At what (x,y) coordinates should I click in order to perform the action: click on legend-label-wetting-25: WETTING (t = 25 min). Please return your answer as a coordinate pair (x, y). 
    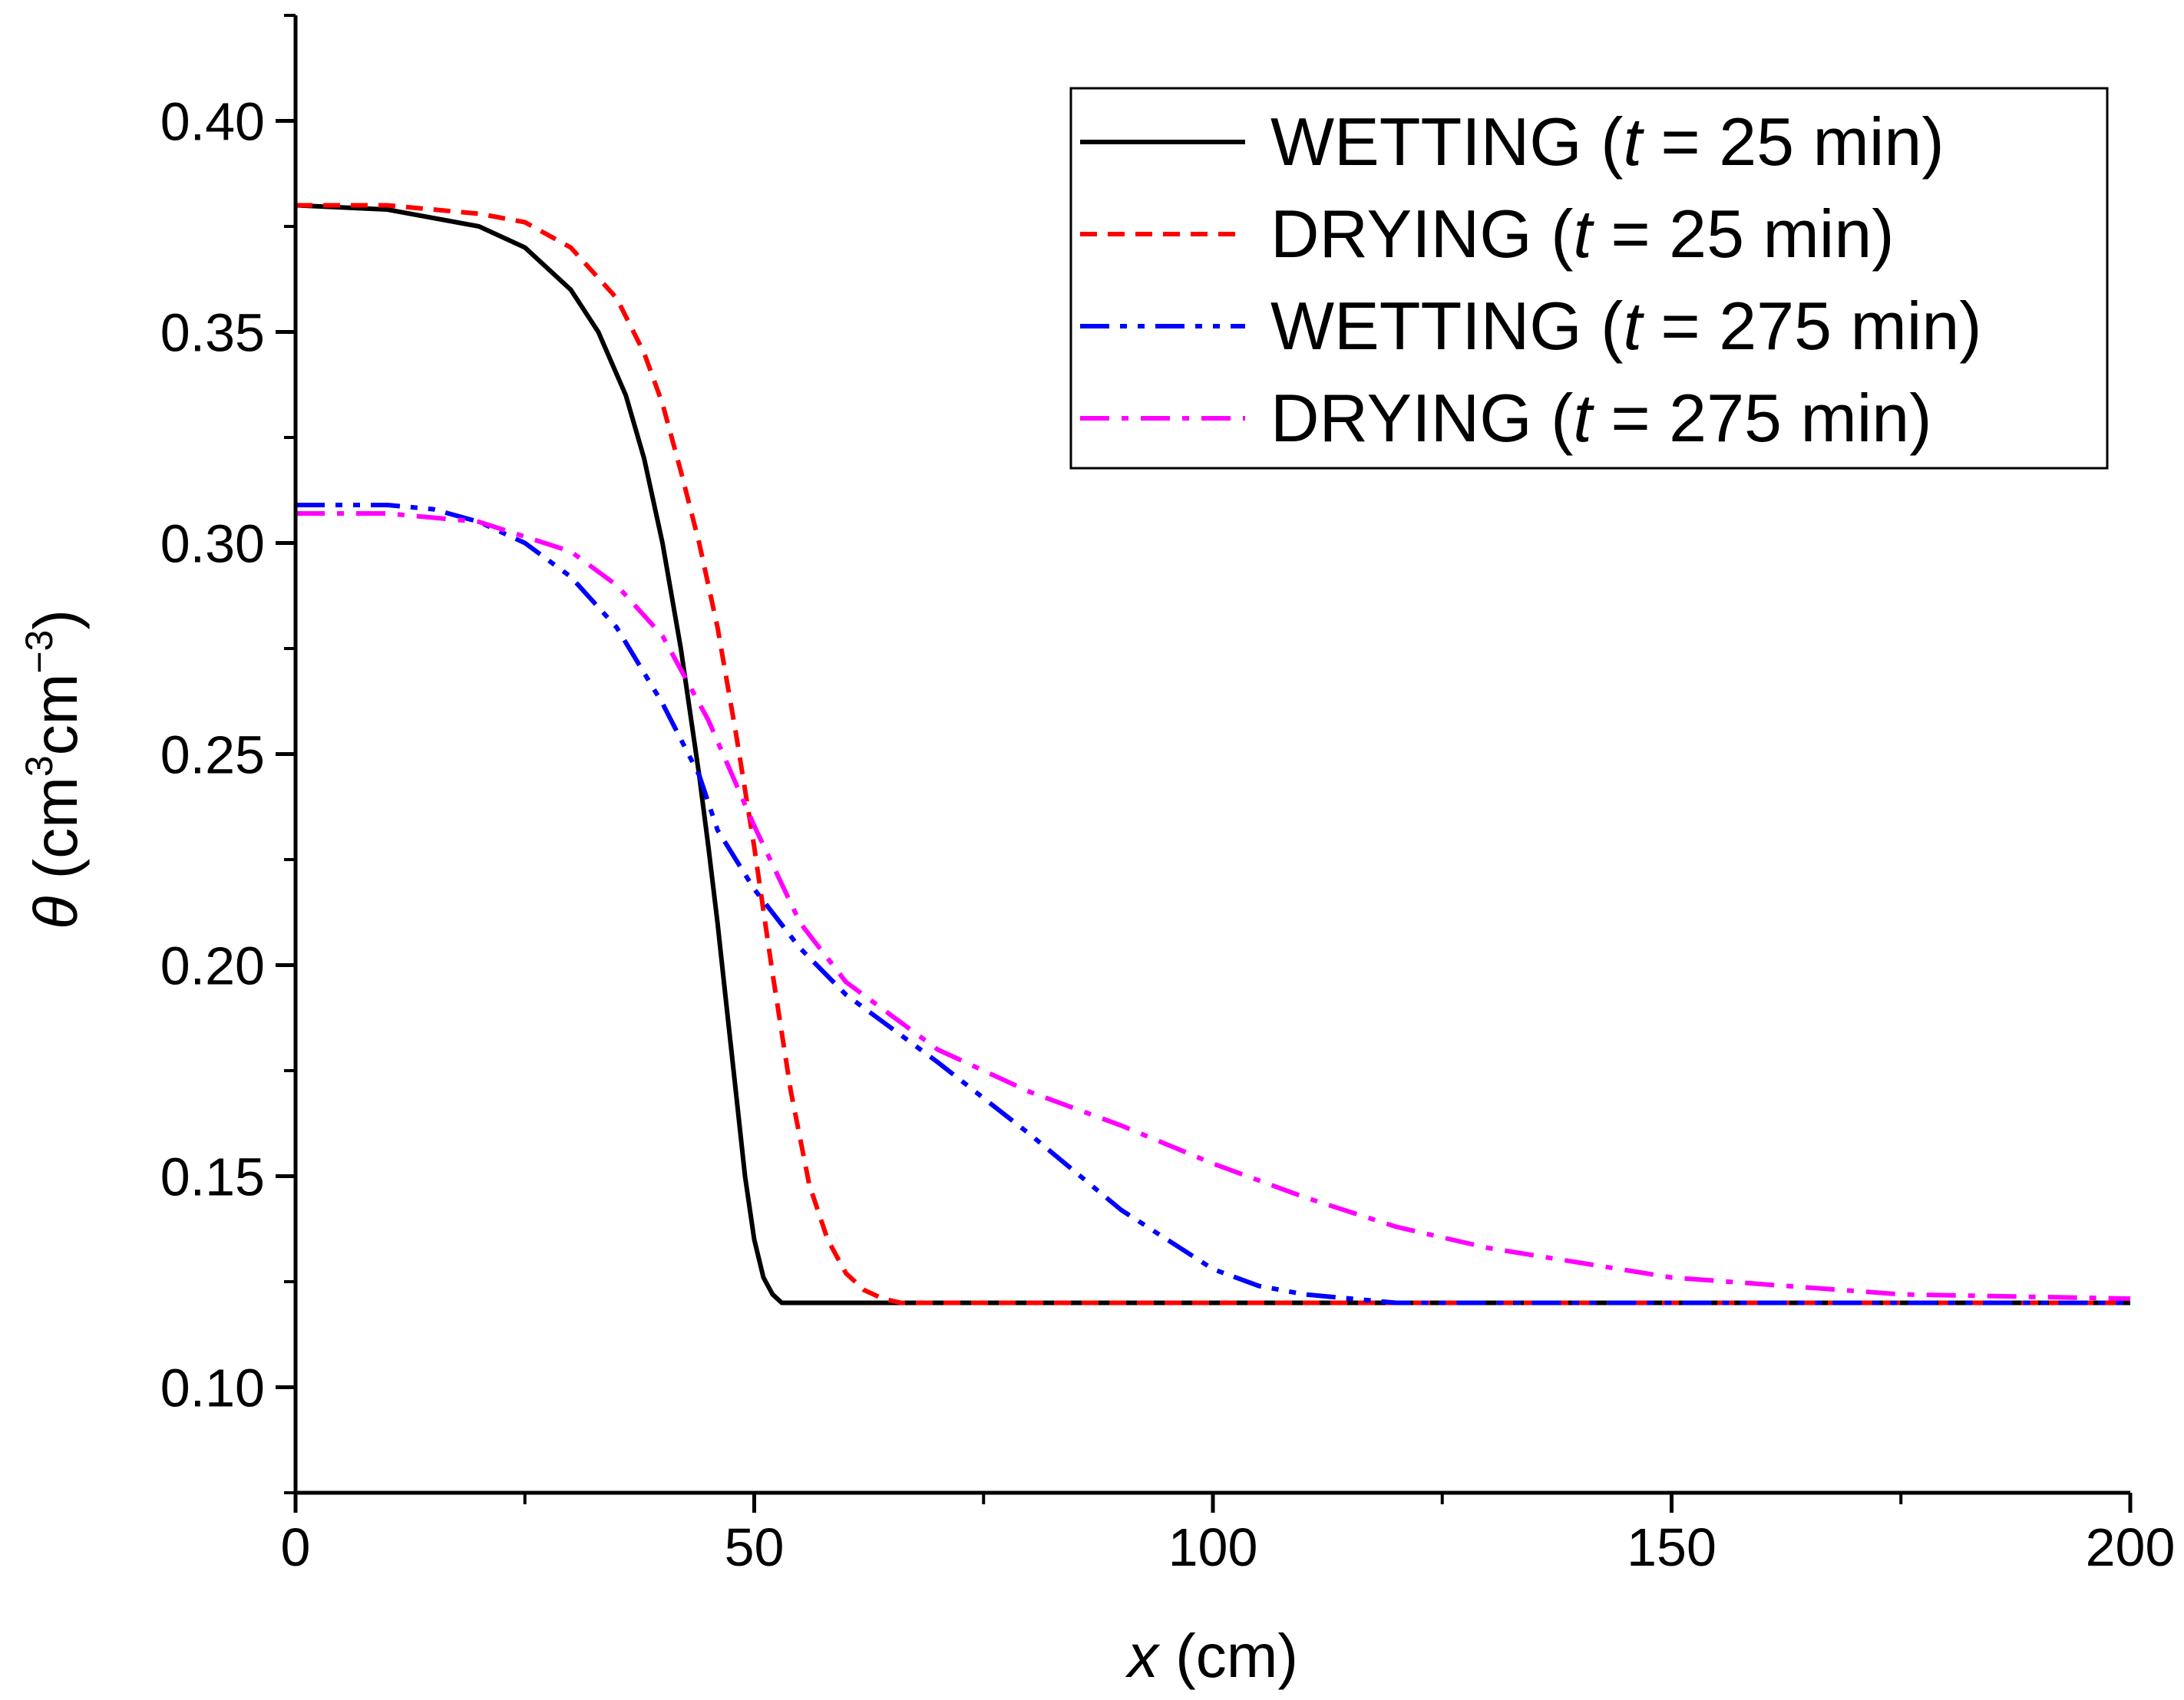
    Looking at the image, I should click on (1607, 142).